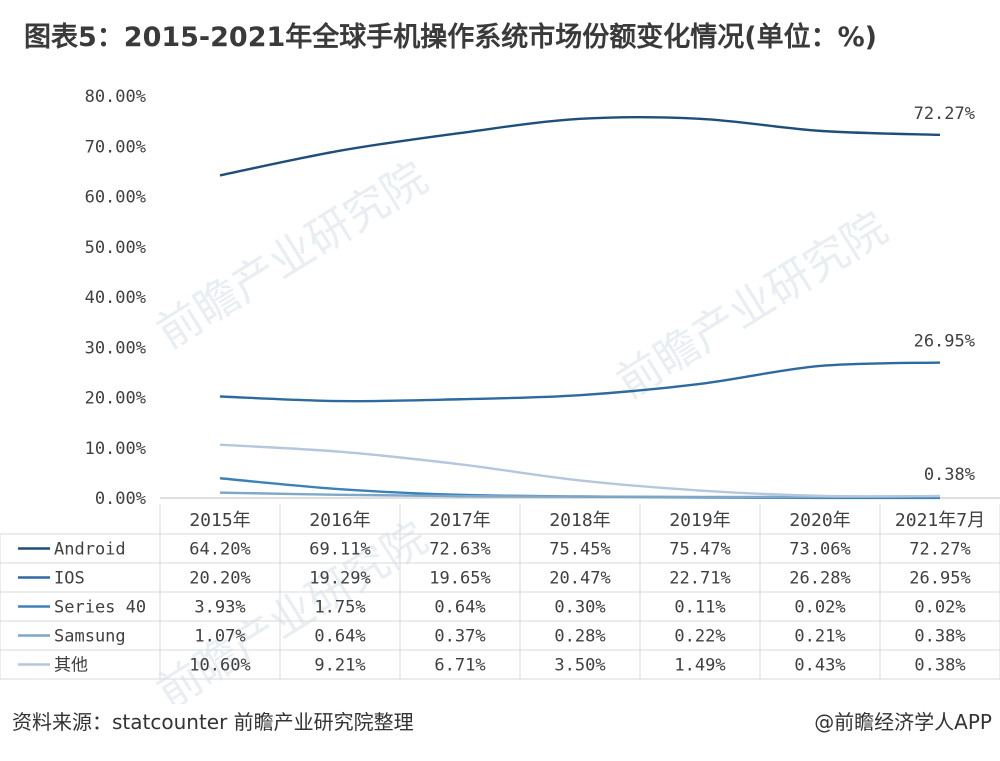 The width and height of the screenshot is (1000, 761). Describe the element at coordinates (115, 348) in the screenshot. I see `y-tick-label: 30.00%` at that location.